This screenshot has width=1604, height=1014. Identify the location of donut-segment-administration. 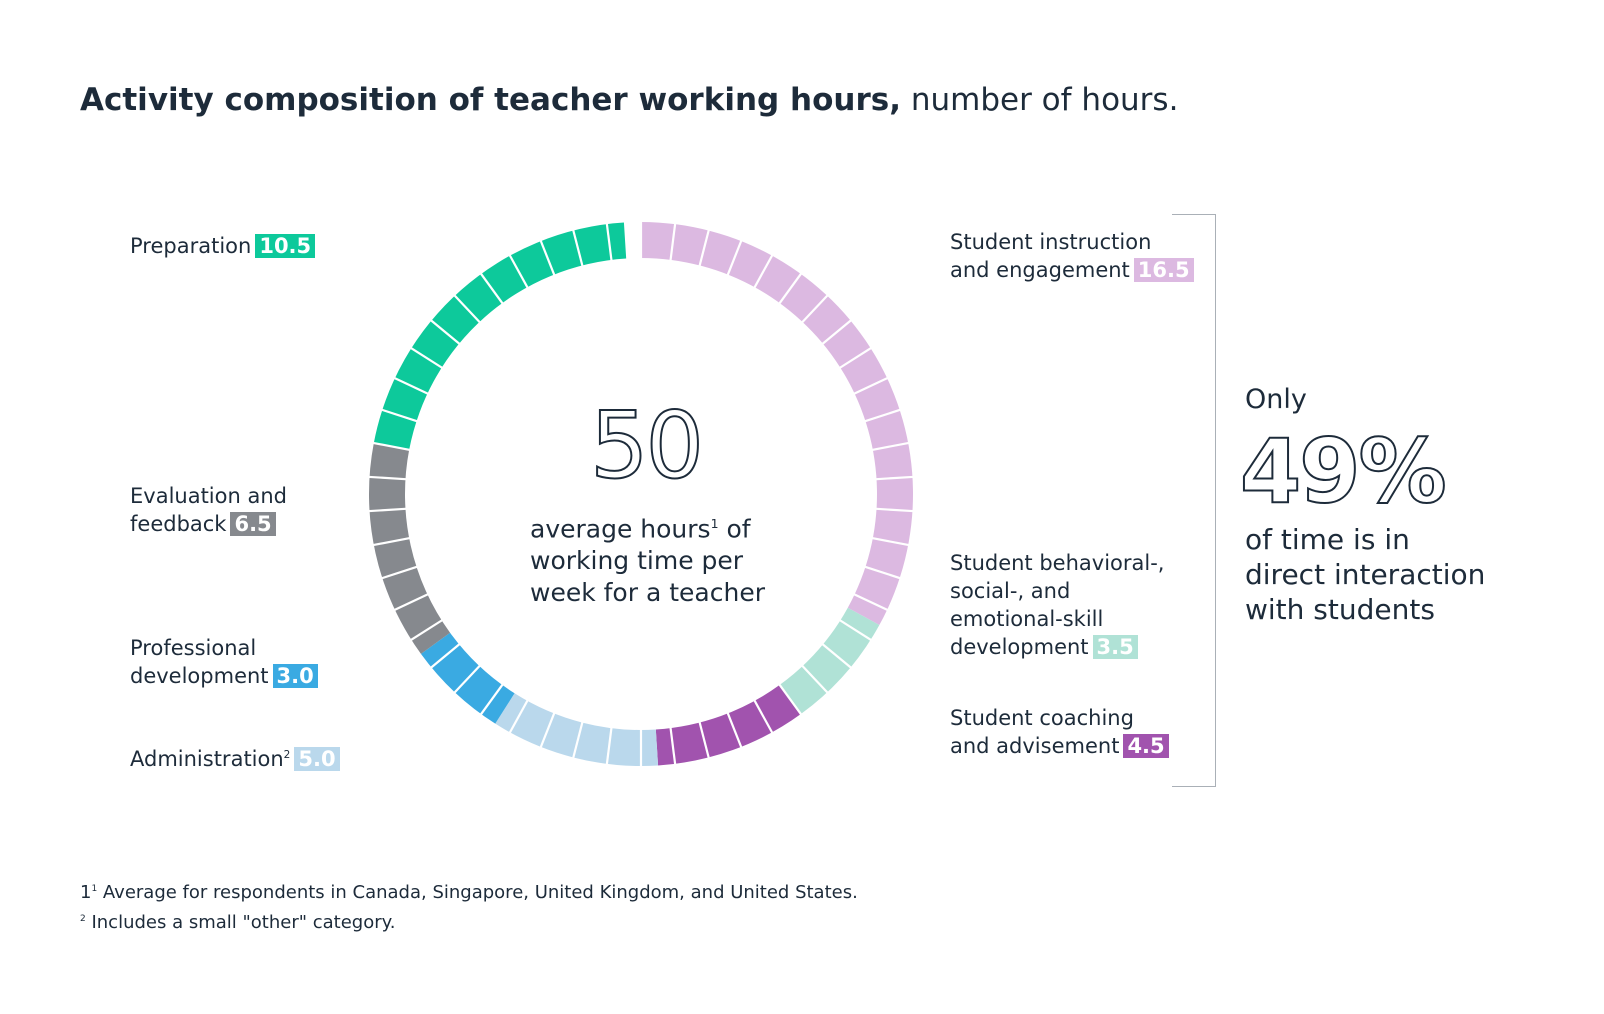
(577, 729).